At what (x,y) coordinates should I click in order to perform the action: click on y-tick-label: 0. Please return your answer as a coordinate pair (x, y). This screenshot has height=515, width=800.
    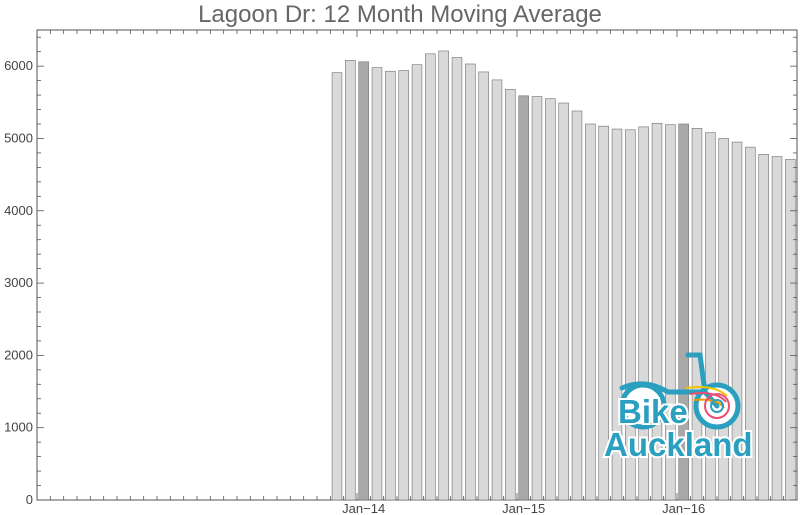
    Looking at the image, I should click on (29, 499).